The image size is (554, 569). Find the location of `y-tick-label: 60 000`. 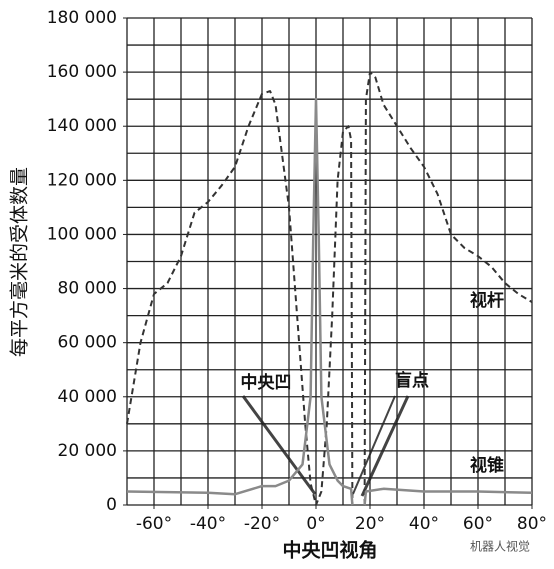

y-tick-label: 60 000 is located at coordinates (87, 343).